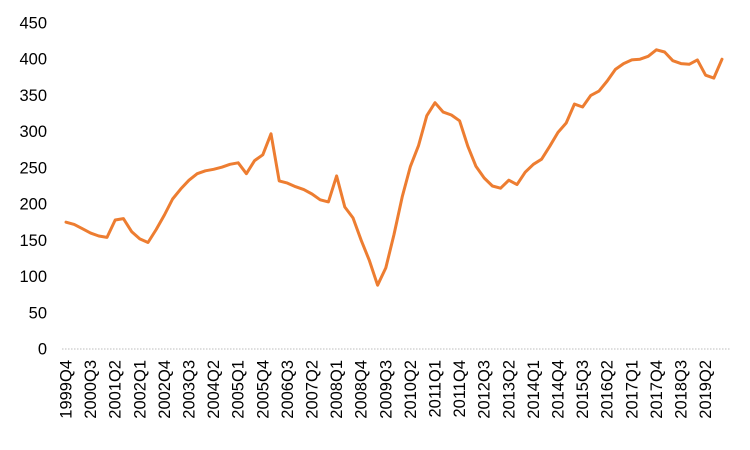 The width and height of the screenshot is (750, 450). I want to click on x-axis-tick-label: 2011Q1, so click(436, 389).